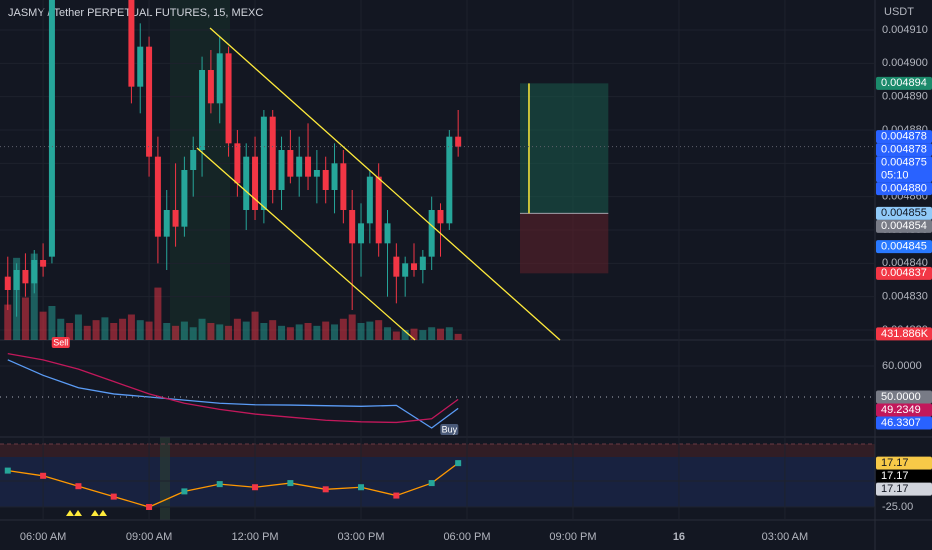  What do you see at coordinates (254, 537) in the screenshot?
I see `x-tick-label: 12:00 PM` at bounding box center [254, 537].